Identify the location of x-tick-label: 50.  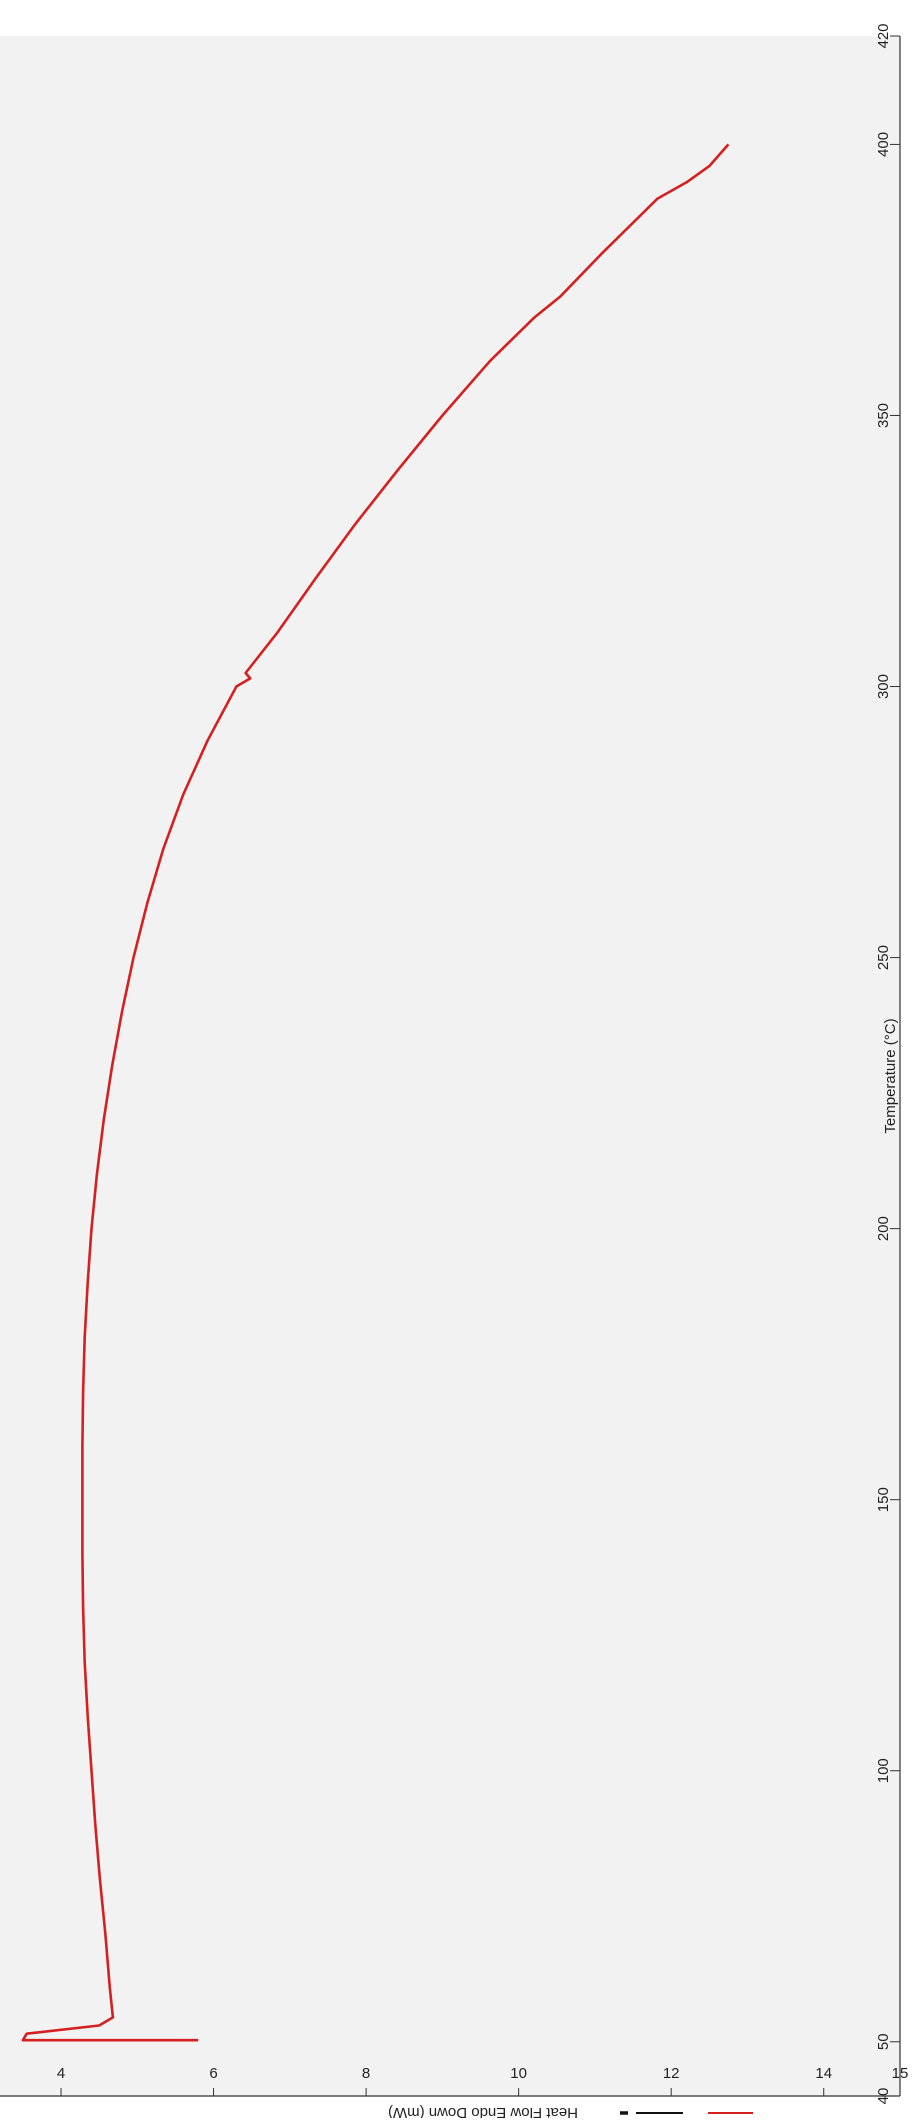
(883, 2041).